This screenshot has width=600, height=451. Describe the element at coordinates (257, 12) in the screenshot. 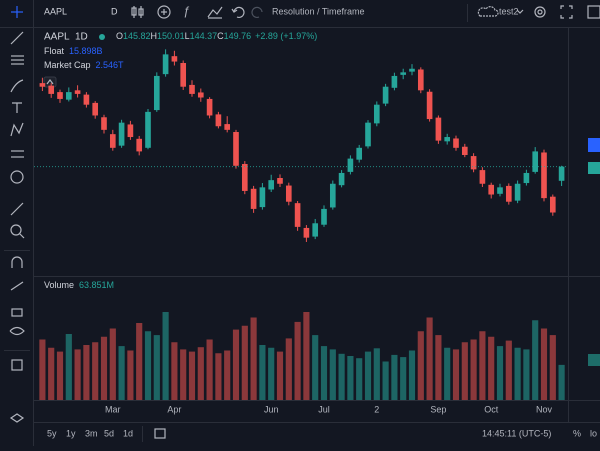

I see `redo-button` at that location.